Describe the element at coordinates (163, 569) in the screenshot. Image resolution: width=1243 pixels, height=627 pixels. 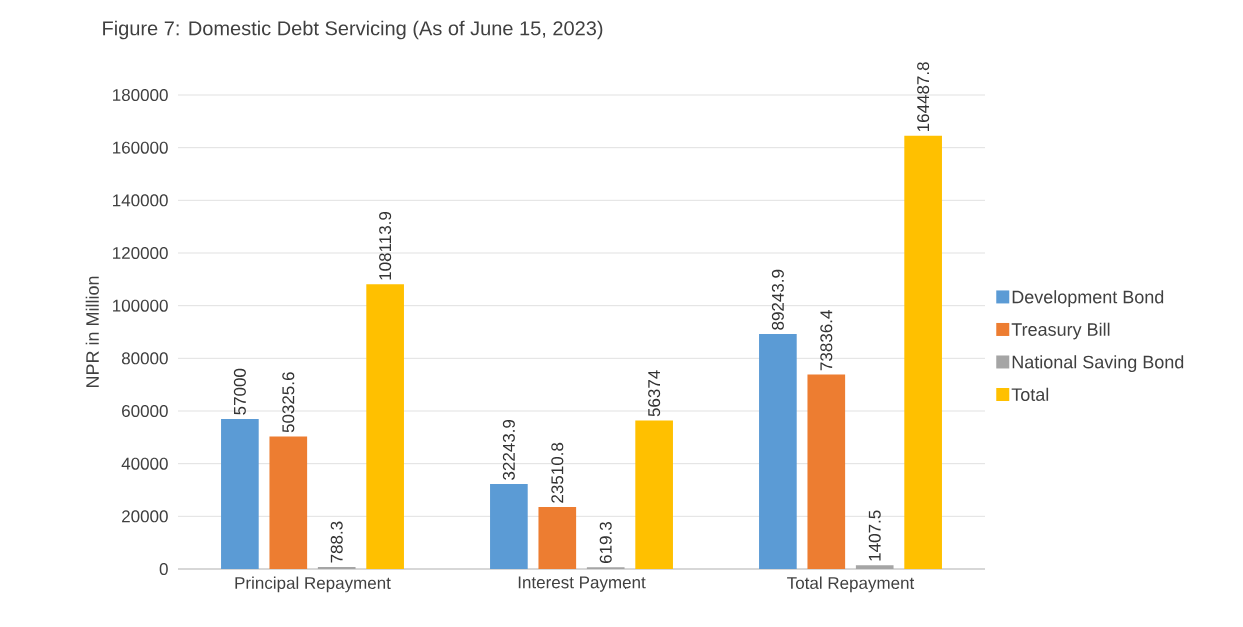
I see `y-tick-label: 0` at that location.